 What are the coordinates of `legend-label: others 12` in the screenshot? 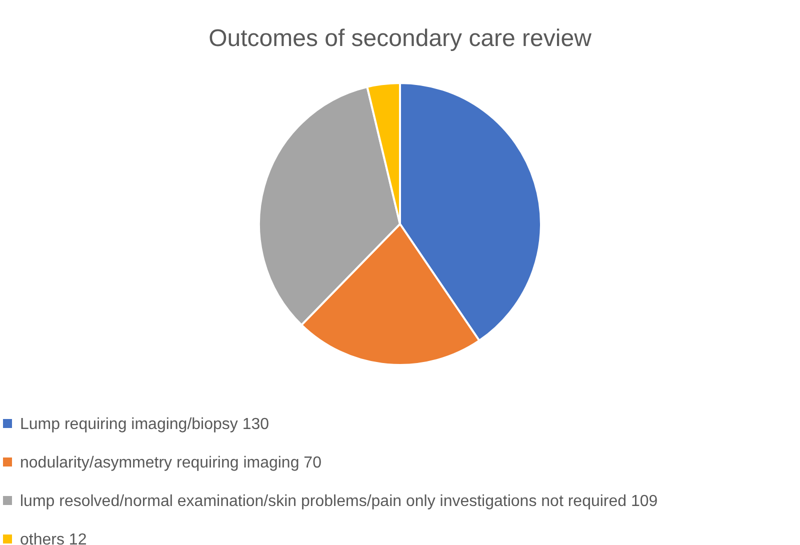 It's located at (53, 538).